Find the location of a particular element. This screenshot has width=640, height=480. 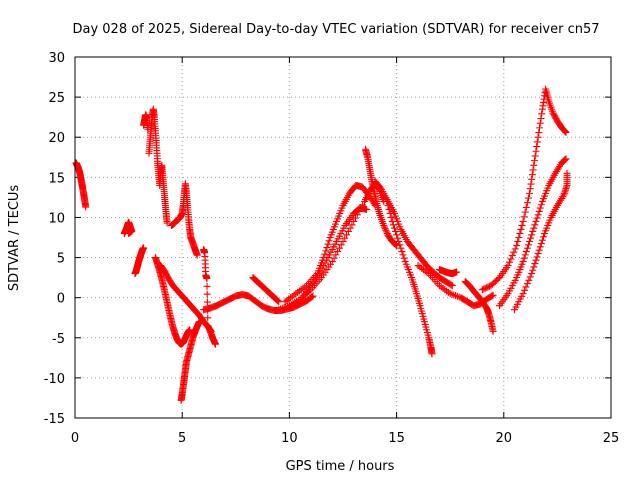

y-tick-label: 5 is located at coordinates (61, 259).